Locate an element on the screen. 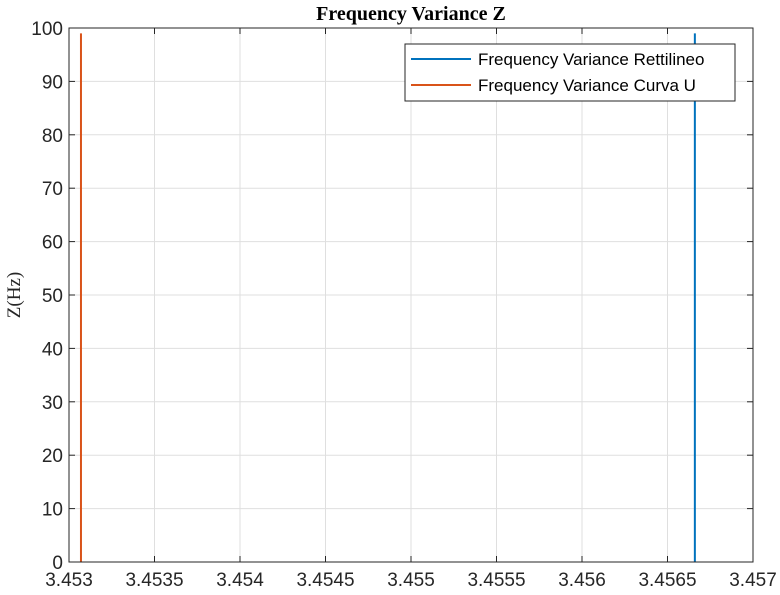  y-tick-label: 0 is located at coordinates (57, 563).